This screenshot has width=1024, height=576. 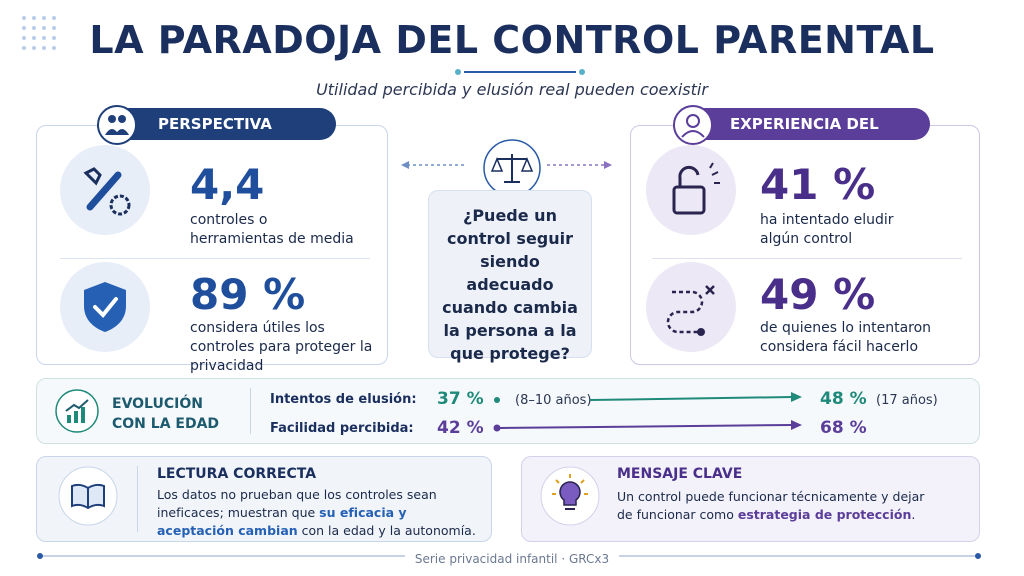 I want to click on adult-stat-value: 89 %, so click(x=248, y=294).